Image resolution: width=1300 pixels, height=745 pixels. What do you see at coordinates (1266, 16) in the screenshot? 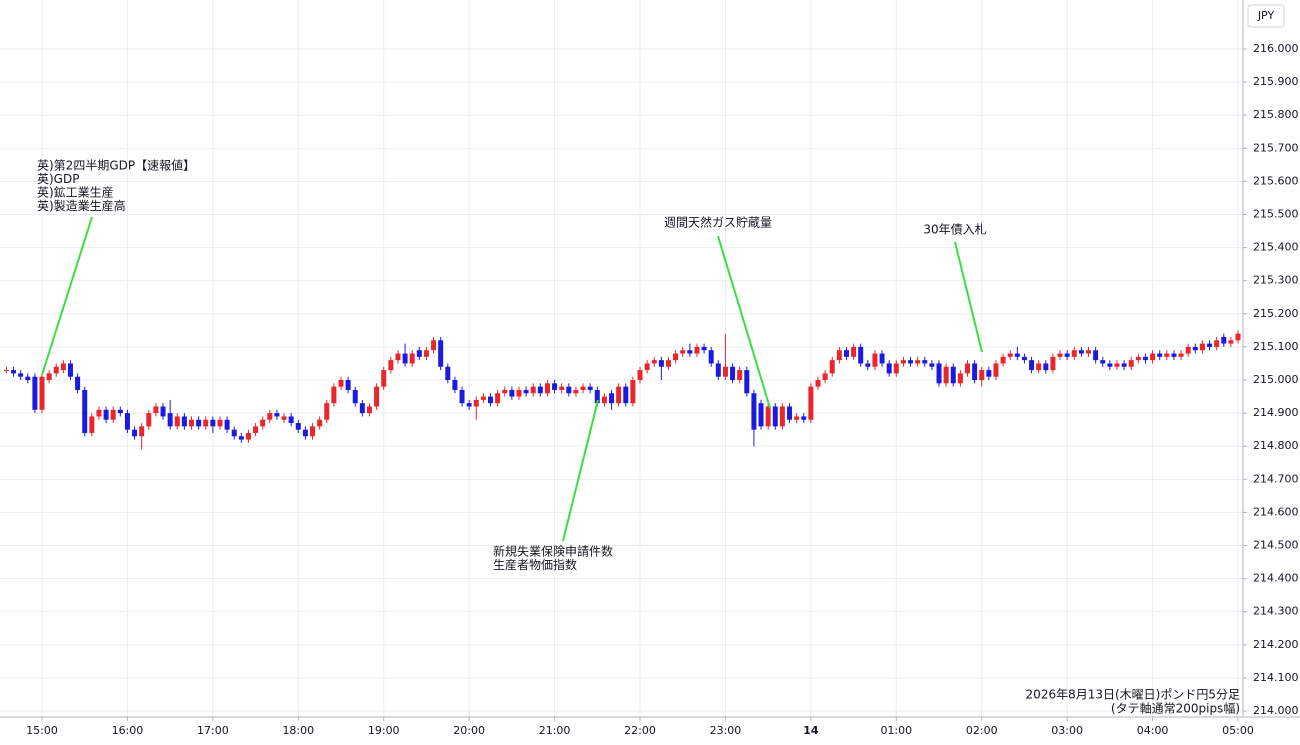
I see `currency-box` at bounding box center [1266, 16].